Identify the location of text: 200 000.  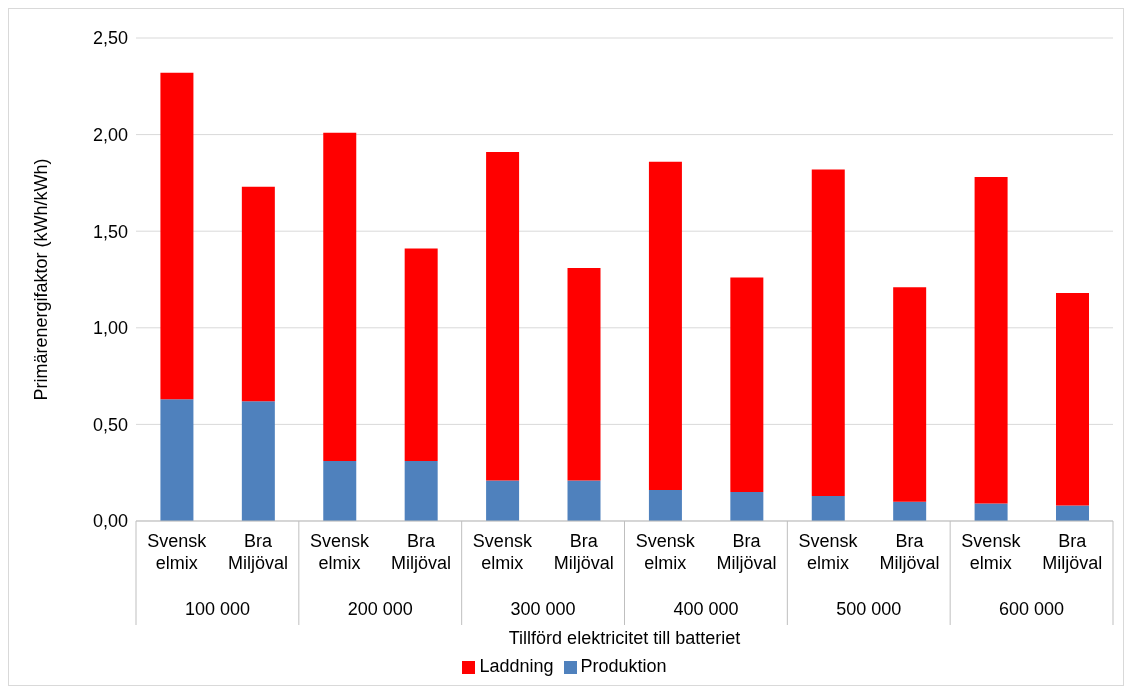
(380, 609).